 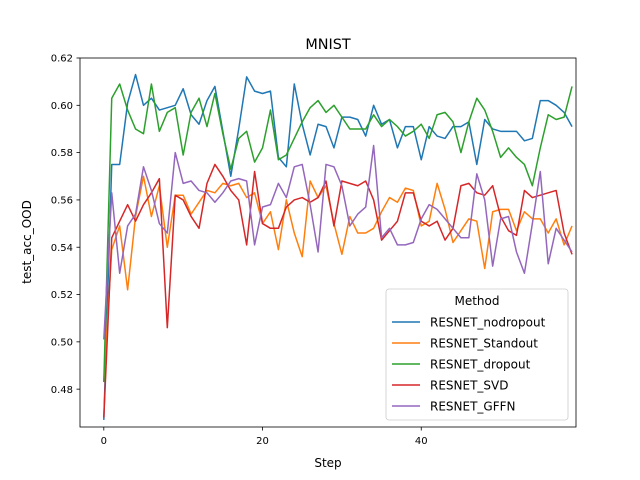 I want to click on legend-box, so click(x=477, y=354).